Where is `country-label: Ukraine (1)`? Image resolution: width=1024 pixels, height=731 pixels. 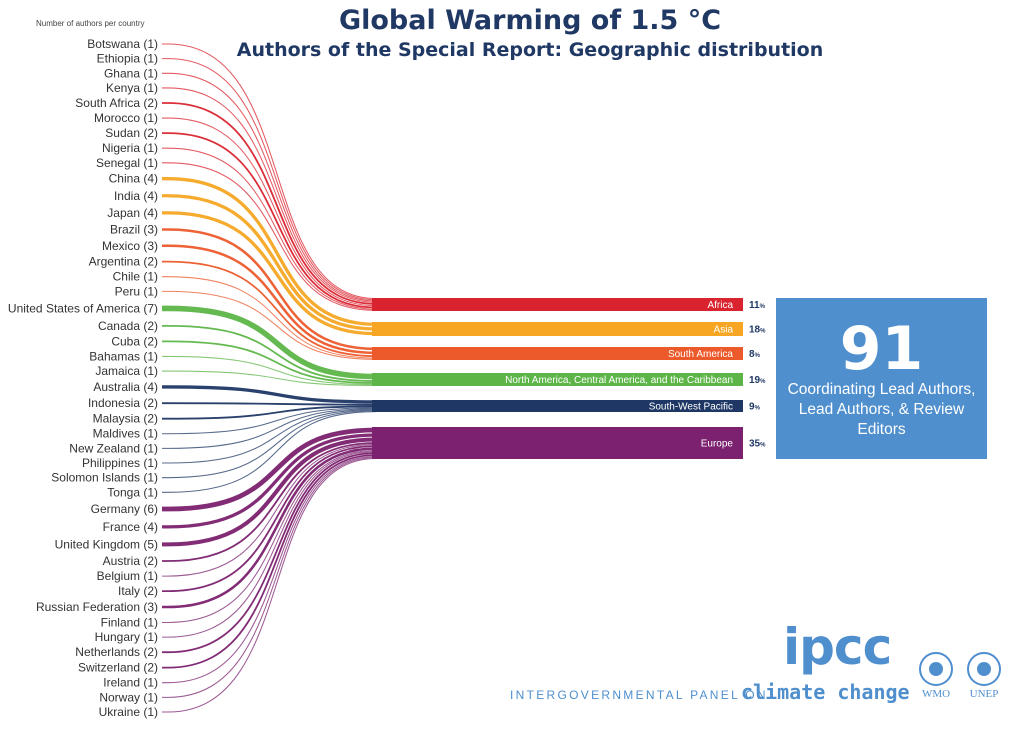 country-label: Ukraine (1) is located at coordinates (128, 712).